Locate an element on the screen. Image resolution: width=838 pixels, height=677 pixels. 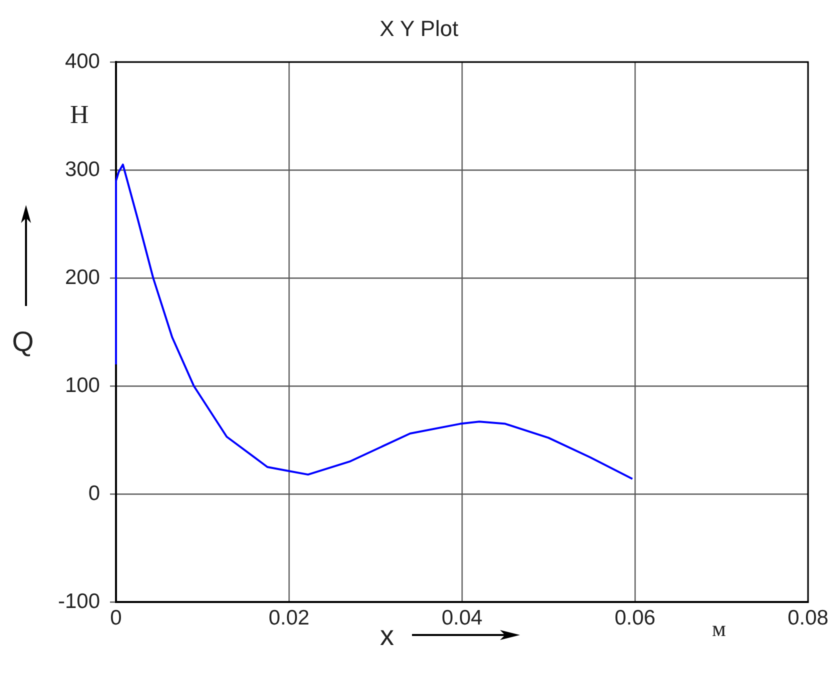
x-tick-label: 0 is located at coordinates (116, 618).